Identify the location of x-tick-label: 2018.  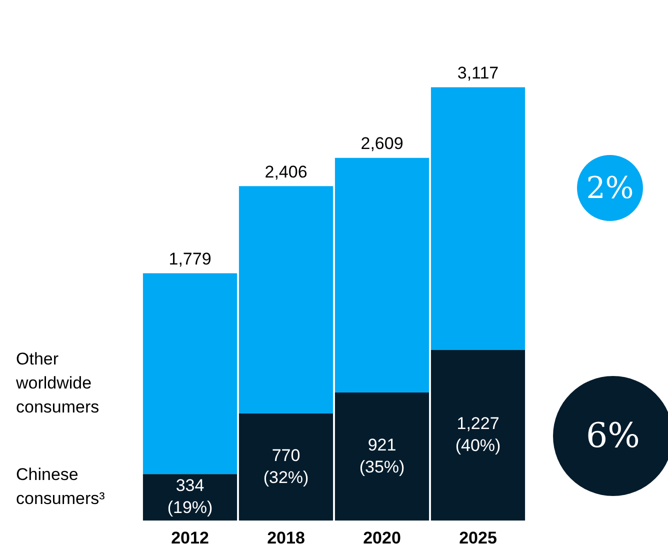
(286, 538).